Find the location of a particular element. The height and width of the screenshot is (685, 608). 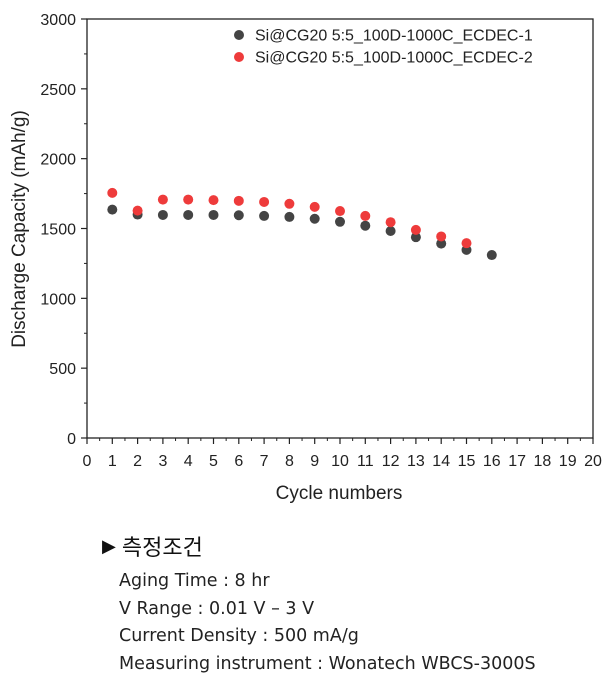

x-tick-label: 3 is located at coordinates (162, 461).